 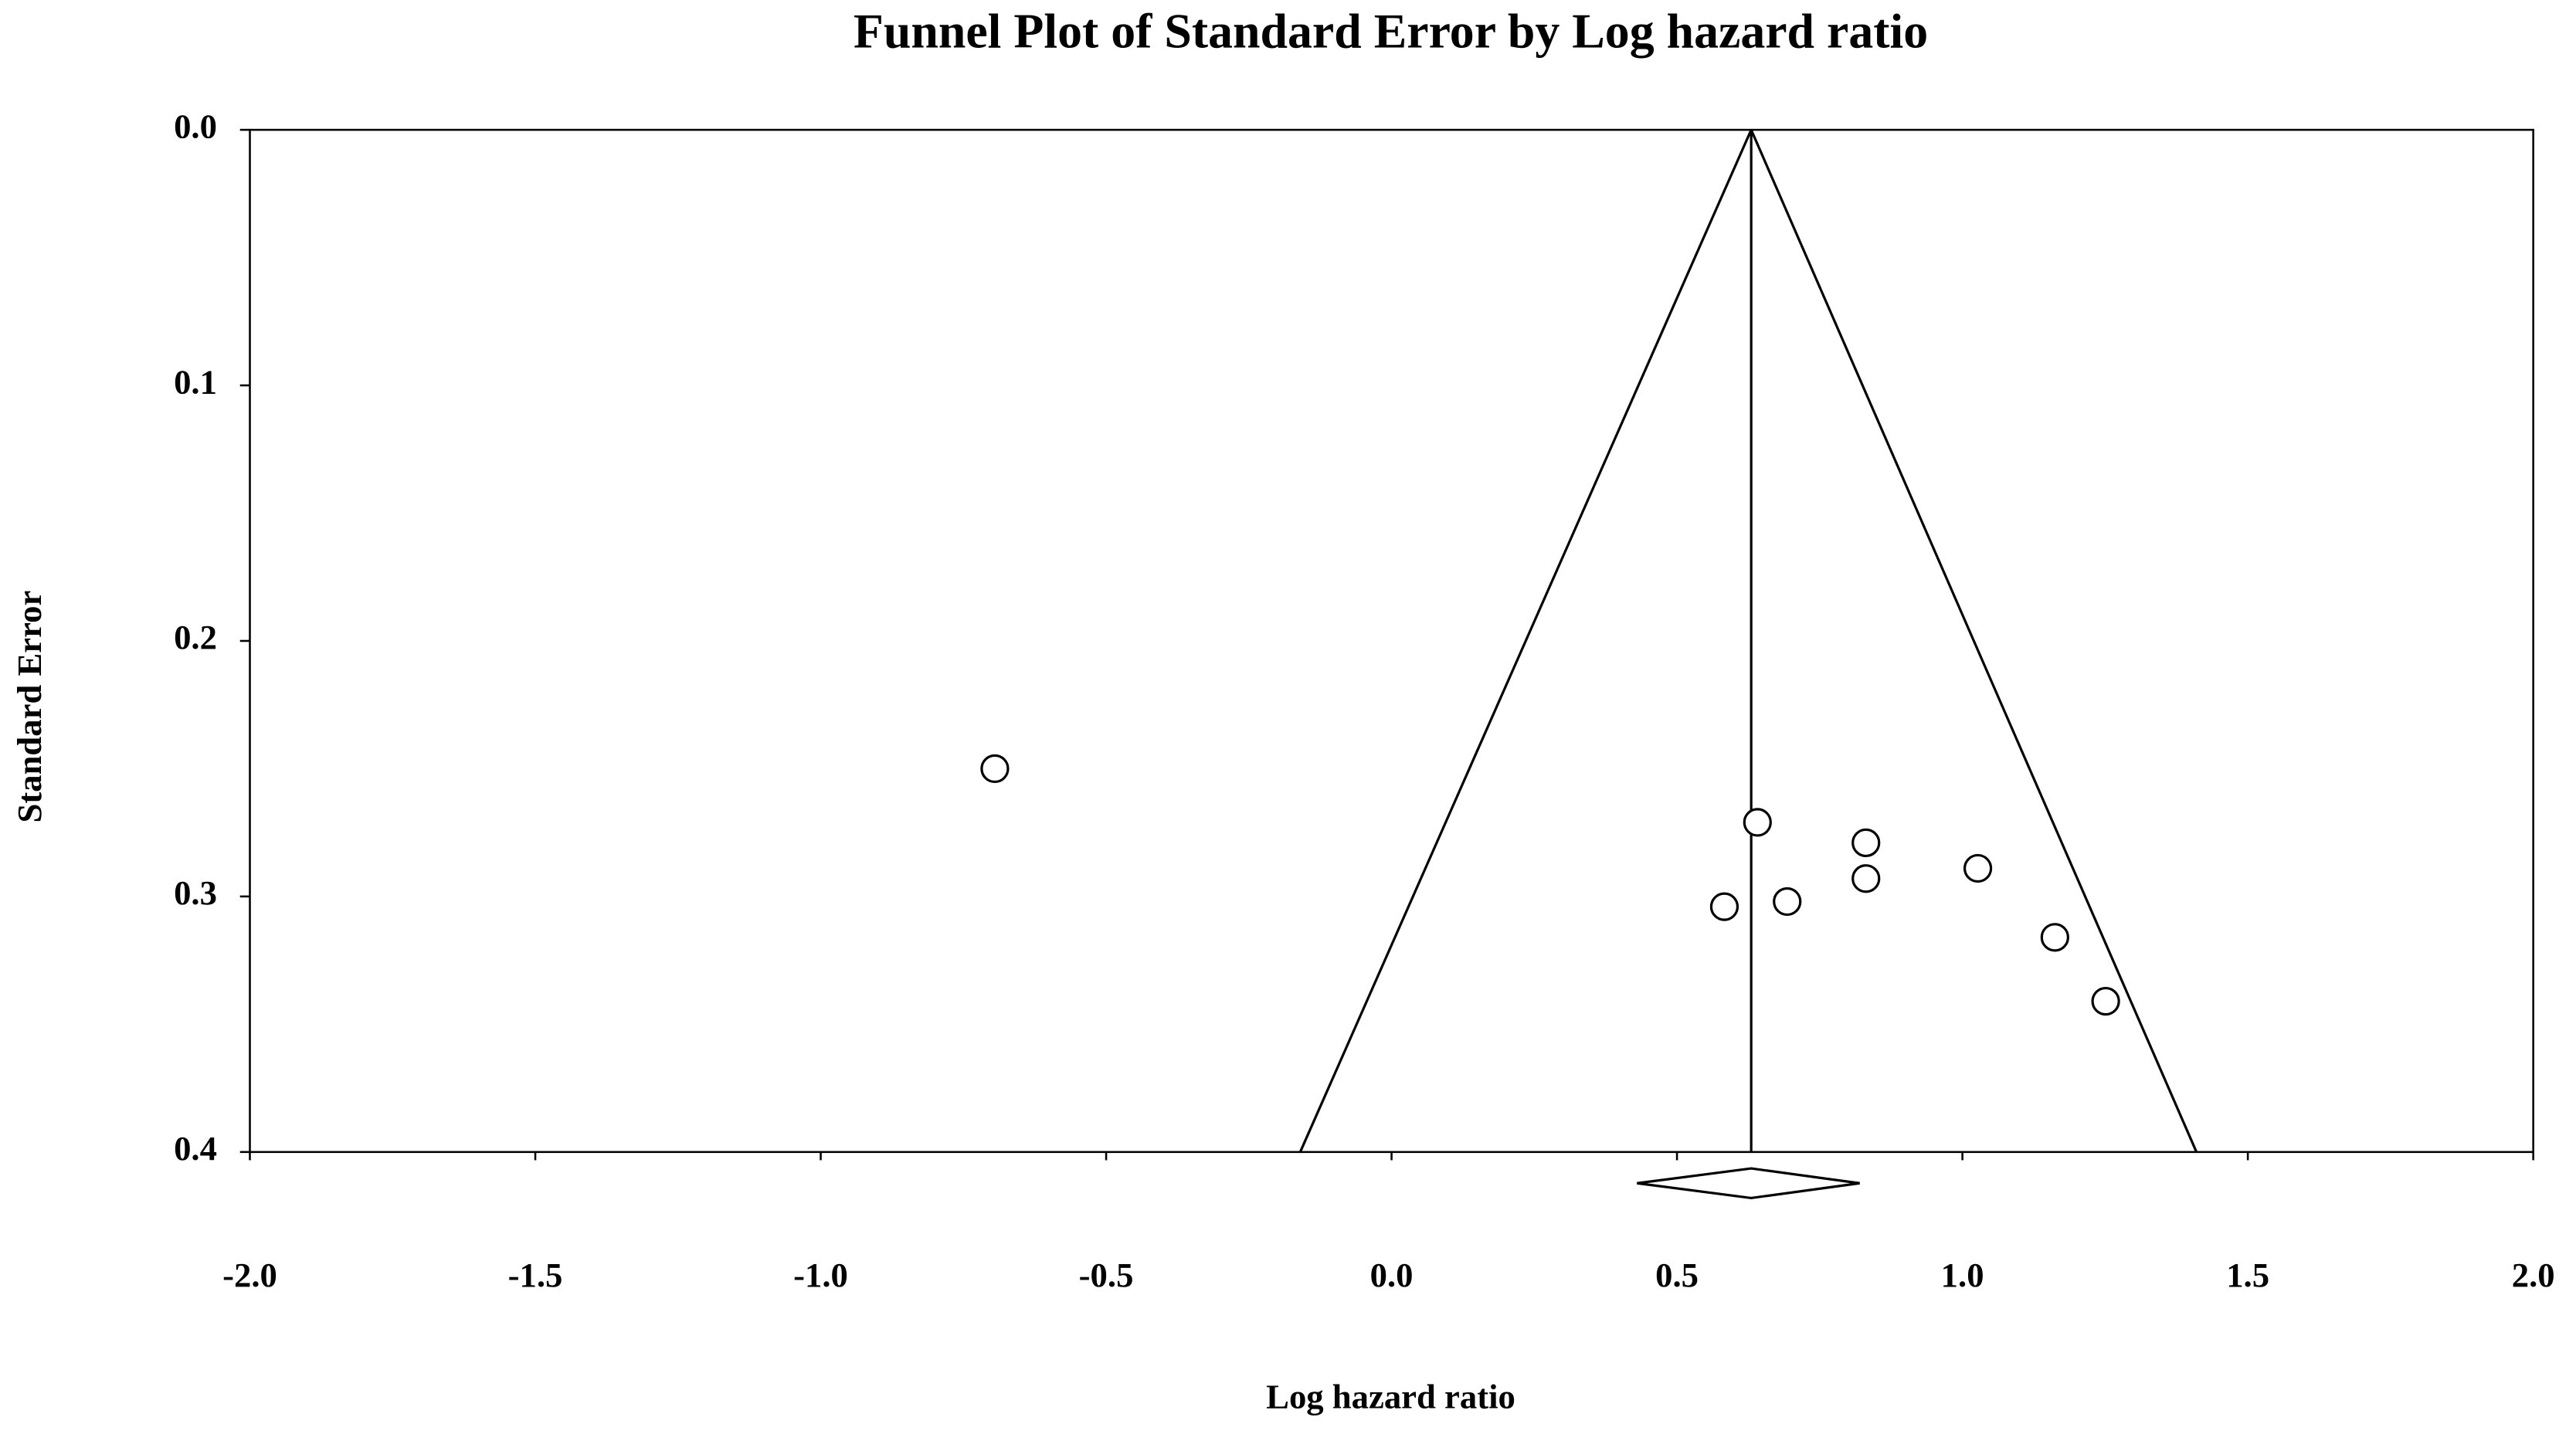 What do you see at coordinates (195, 126) in the screenshot?
I see `y-tick-label: 0.0` at bounding box center [195, 126].